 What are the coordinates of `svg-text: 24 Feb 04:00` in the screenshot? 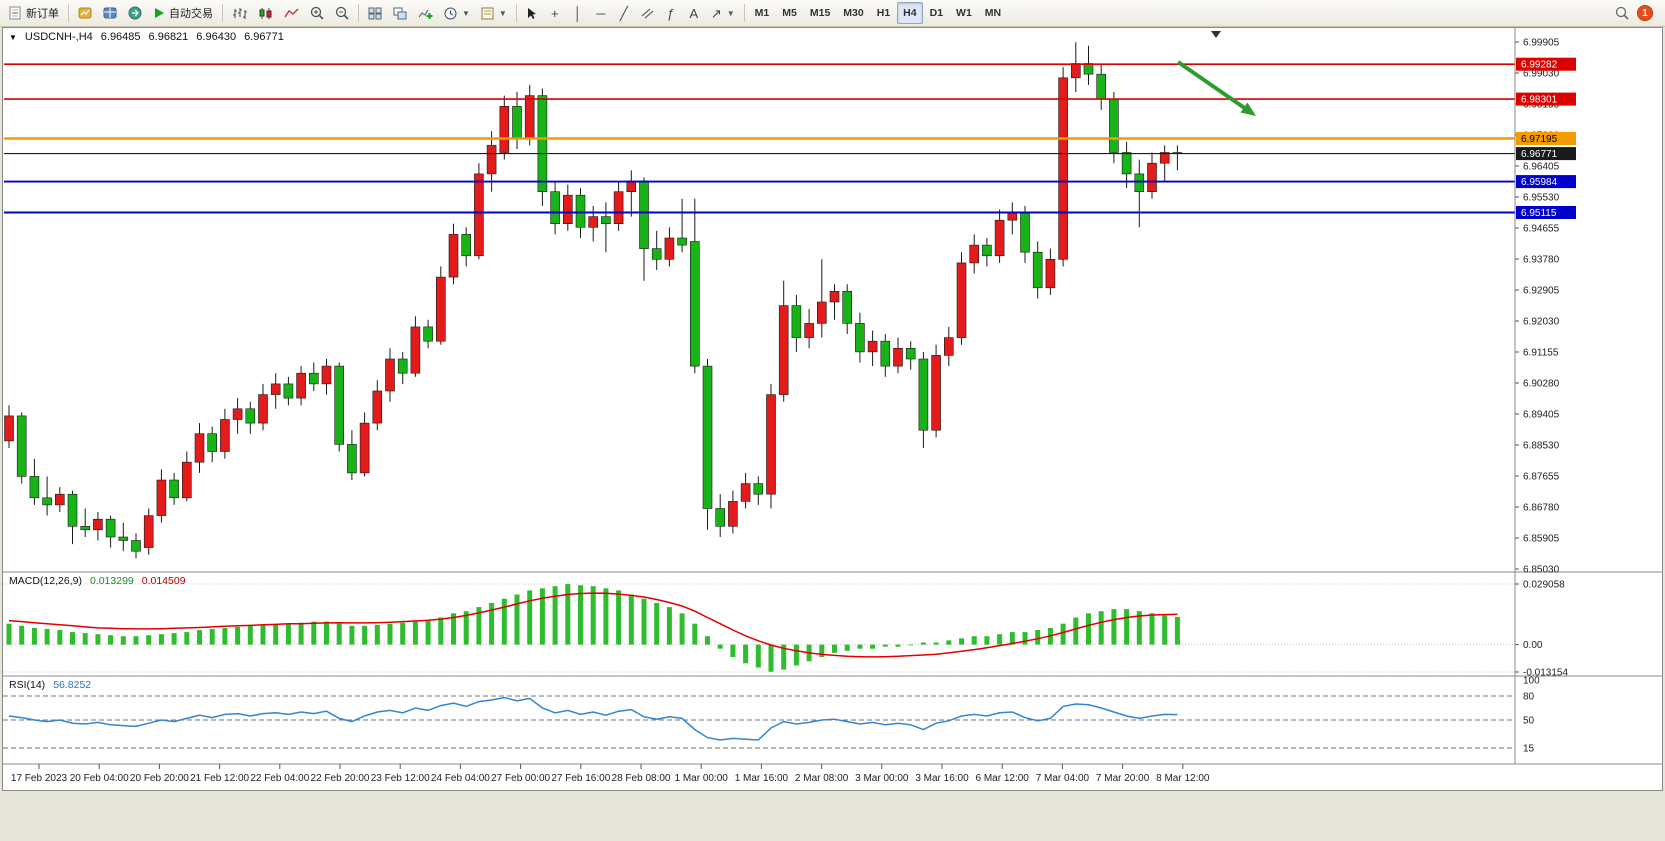 It's located at (460, 778).